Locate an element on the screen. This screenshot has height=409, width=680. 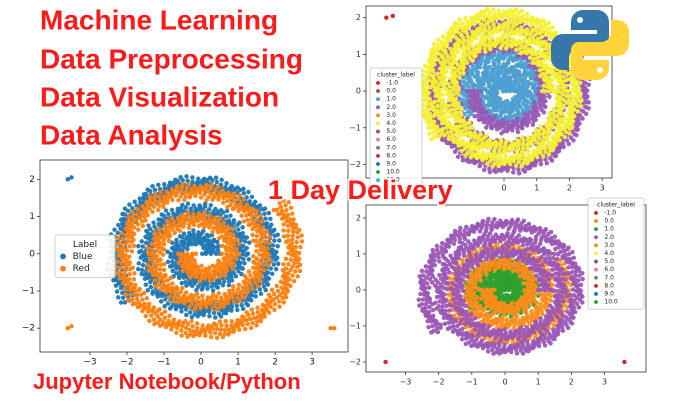
legend-label: 4.0 is located at coordinates (391, 123).